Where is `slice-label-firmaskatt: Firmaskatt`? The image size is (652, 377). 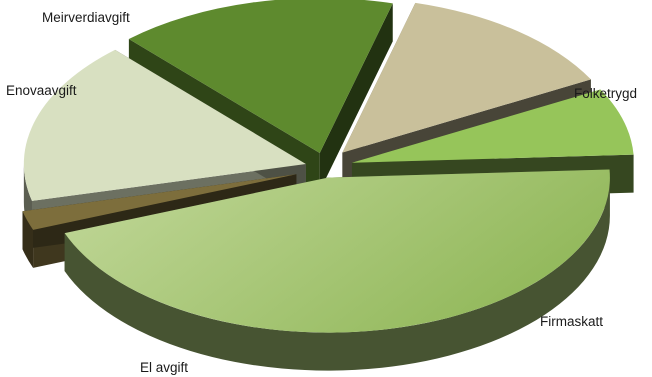
slice-label-firmaskatt: Firmaskatt is located at coordinates (571, 321).